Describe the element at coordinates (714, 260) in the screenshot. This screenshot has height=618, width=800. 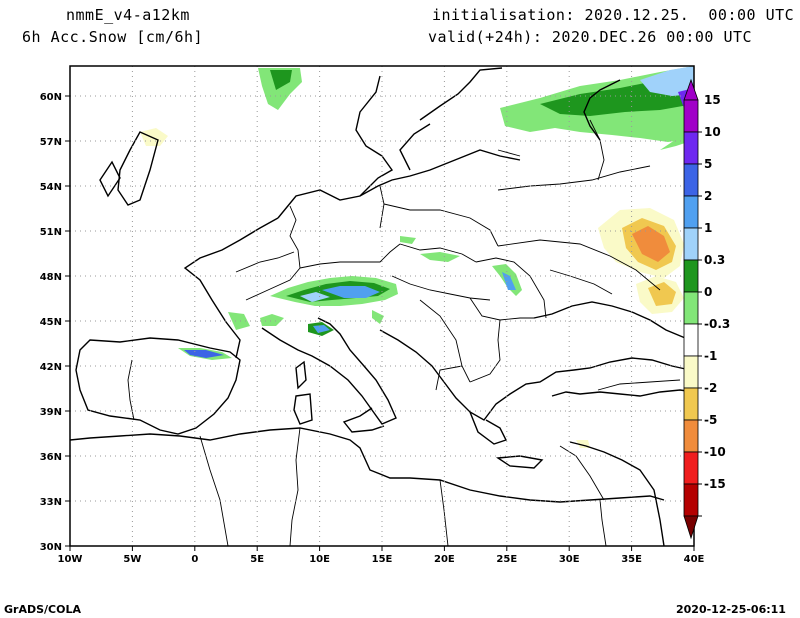
I see `colorbar-label: 0.3` at that location.